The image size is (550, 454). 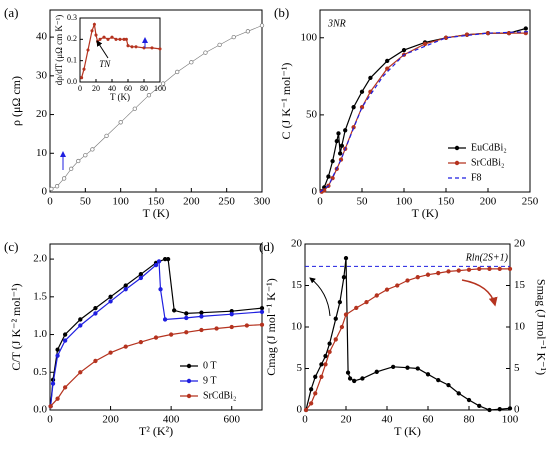 What do you see at coordinates (312, 114) in the screenshot?
I see `y-tick-label: 50` at bounding box center [312, 114].